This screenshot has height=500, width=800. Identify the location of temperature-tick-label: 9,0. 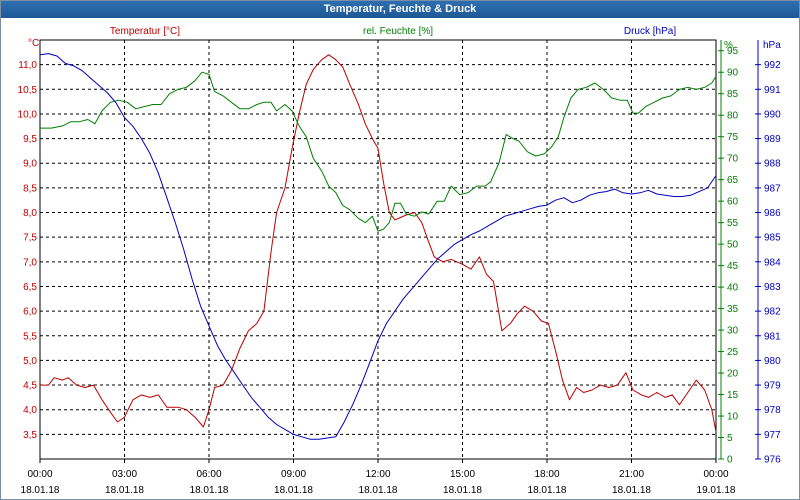
(30, 164).